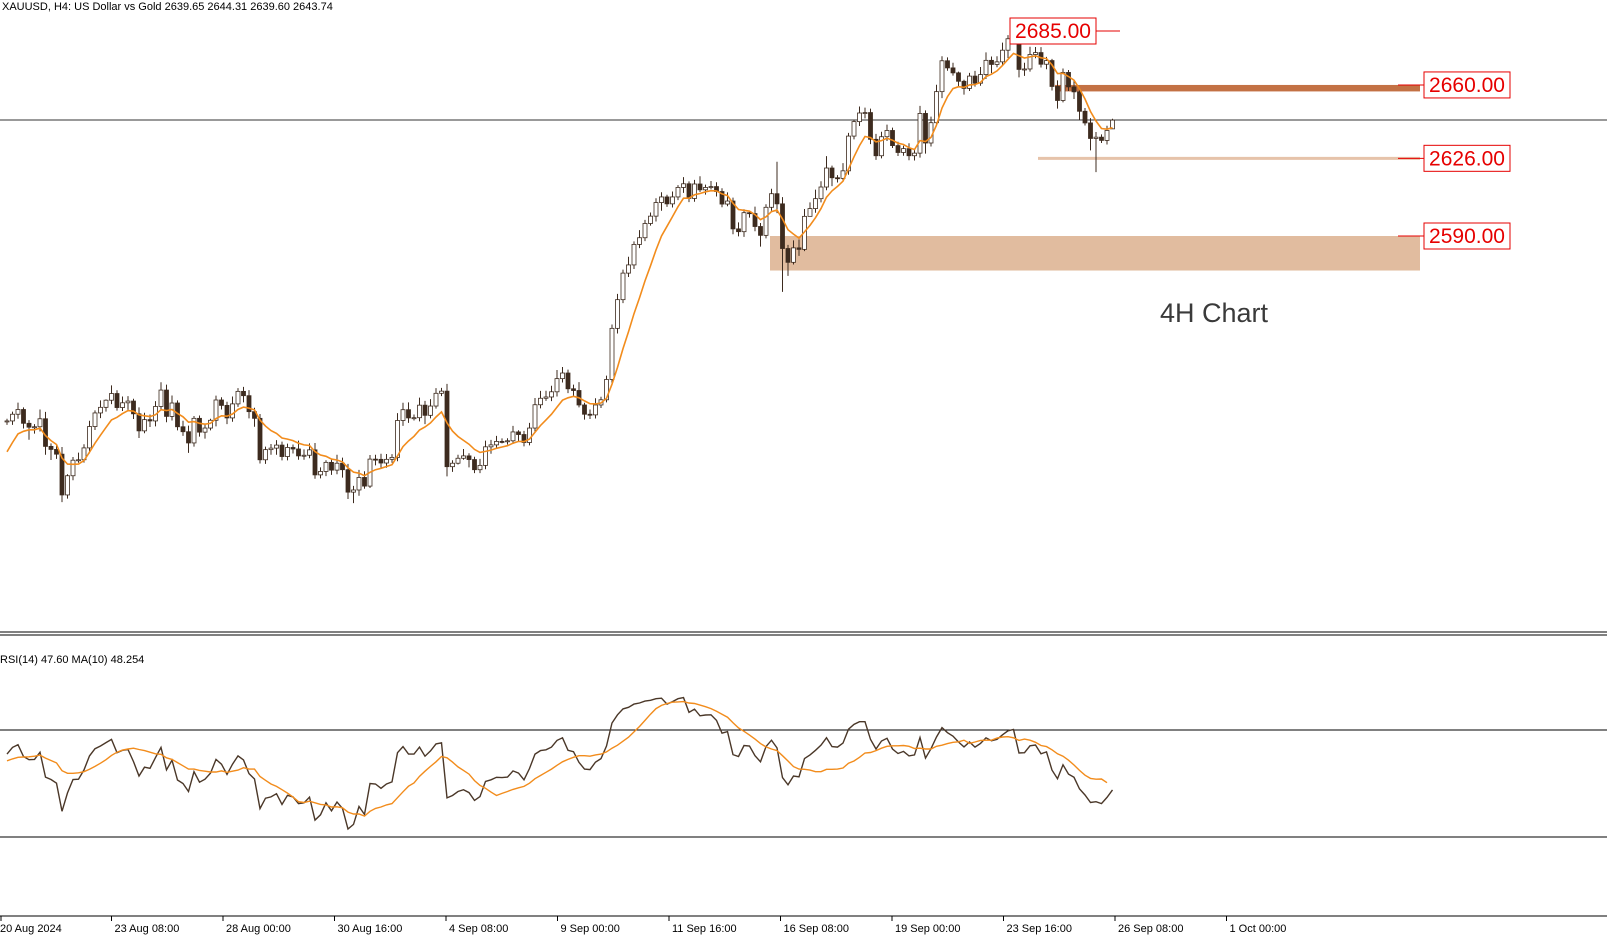 The height and width of the screenshot is (944, 1607). I want to click on x-tick-label: 16 Sep 08:00, so click(816, 929).